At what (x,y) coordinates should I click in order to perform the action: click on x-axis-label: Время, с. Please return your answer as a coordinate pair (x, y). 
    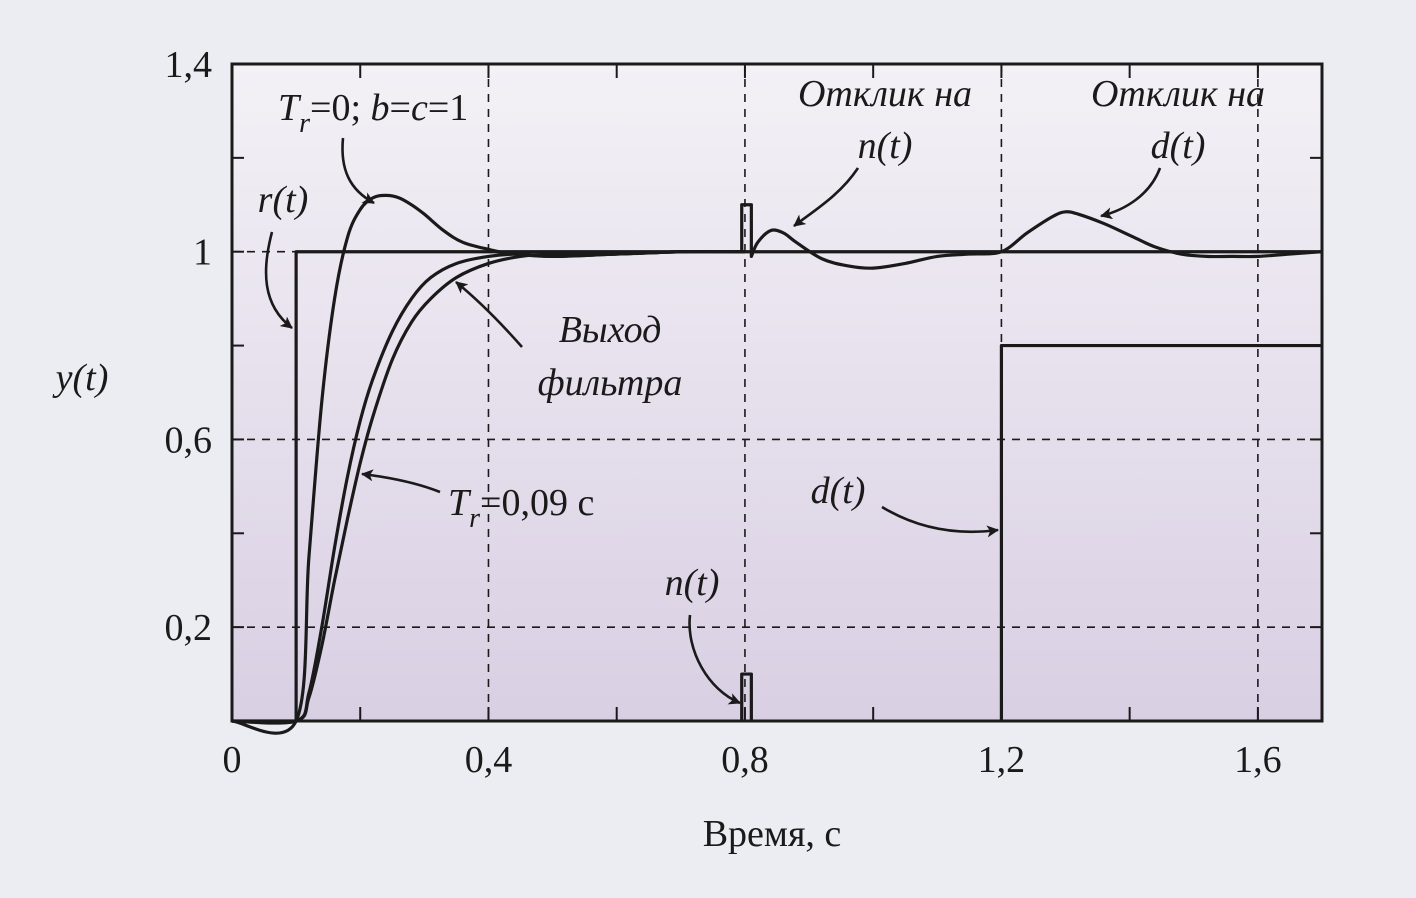
    Looking at the image, I should click on (772, 834).